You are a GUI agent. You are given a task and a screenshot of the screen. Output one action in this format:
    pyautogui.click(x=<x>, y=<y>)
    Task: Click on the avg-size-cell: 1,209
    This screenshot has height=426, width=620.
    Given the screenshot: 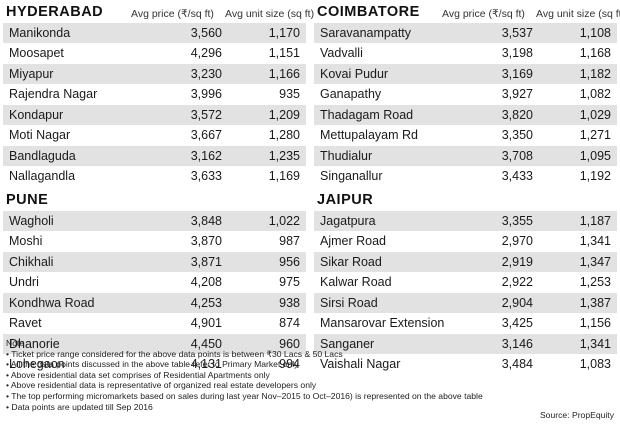 What is the action you would take?
    pyautogui.click(x=284, y=114)
    